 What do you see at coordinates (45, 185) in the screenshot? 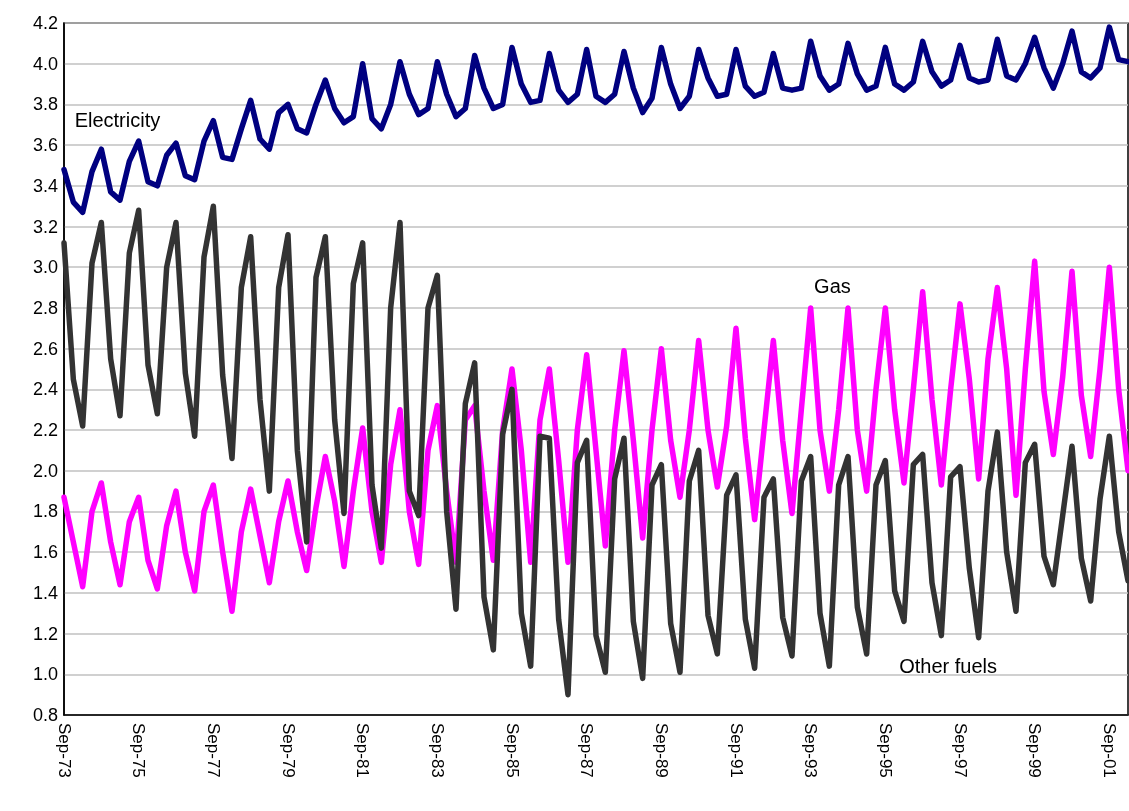
I see `y-tick-label: 3.4` at bounding box center [45, 185].